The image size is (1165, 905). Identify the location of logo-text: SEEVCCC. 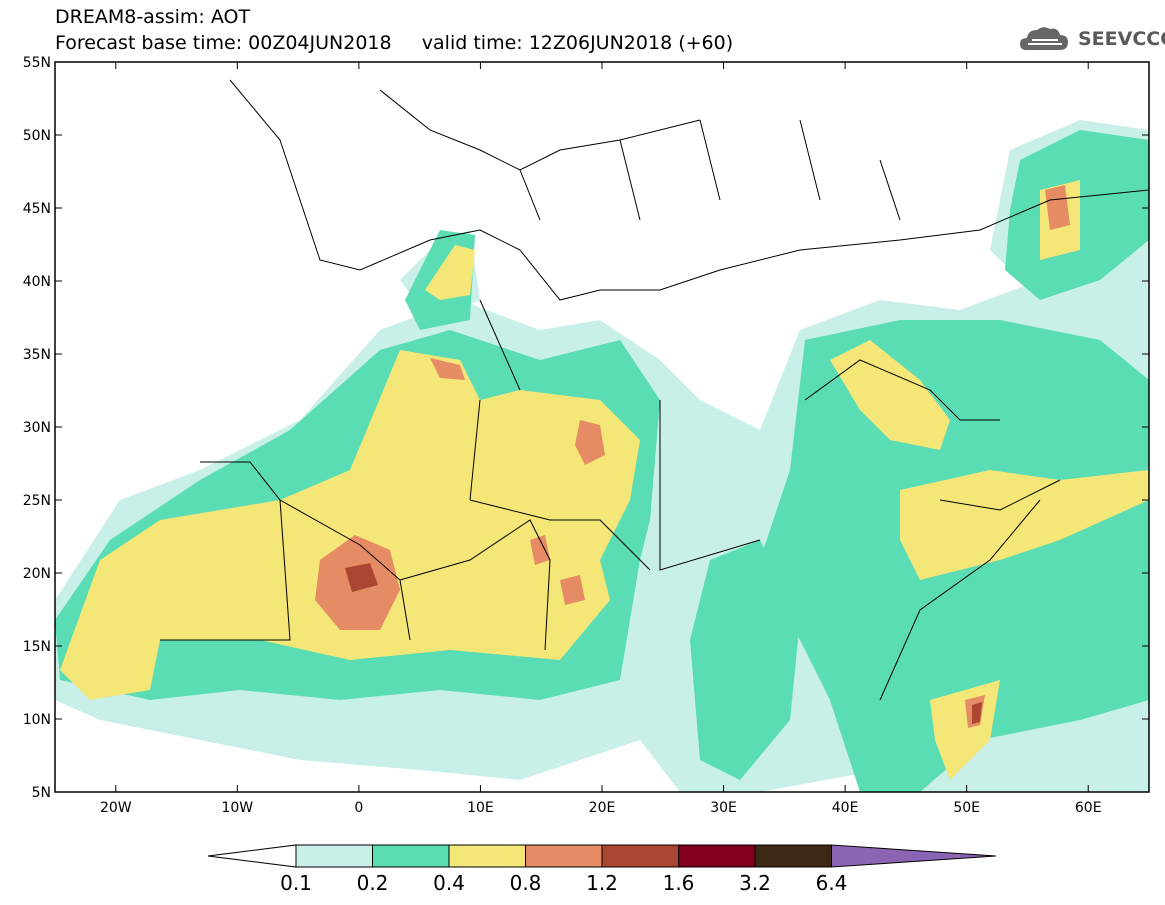
(1121, 39).